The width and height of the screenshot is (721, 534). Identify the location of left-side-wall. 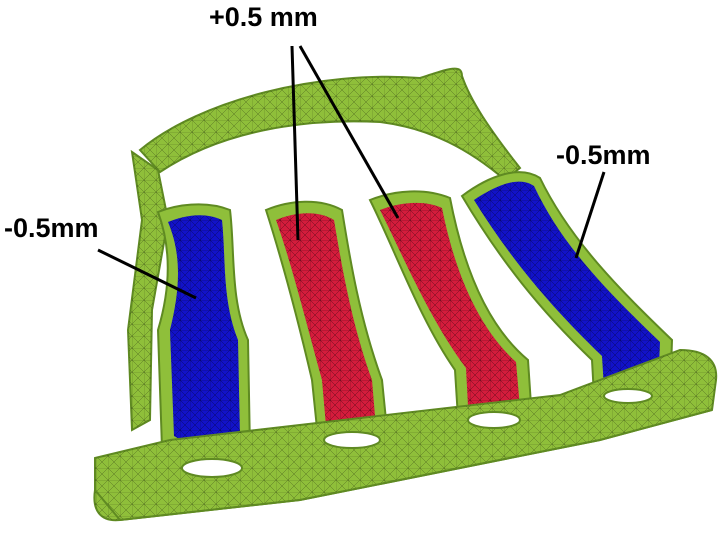
(148, 290).